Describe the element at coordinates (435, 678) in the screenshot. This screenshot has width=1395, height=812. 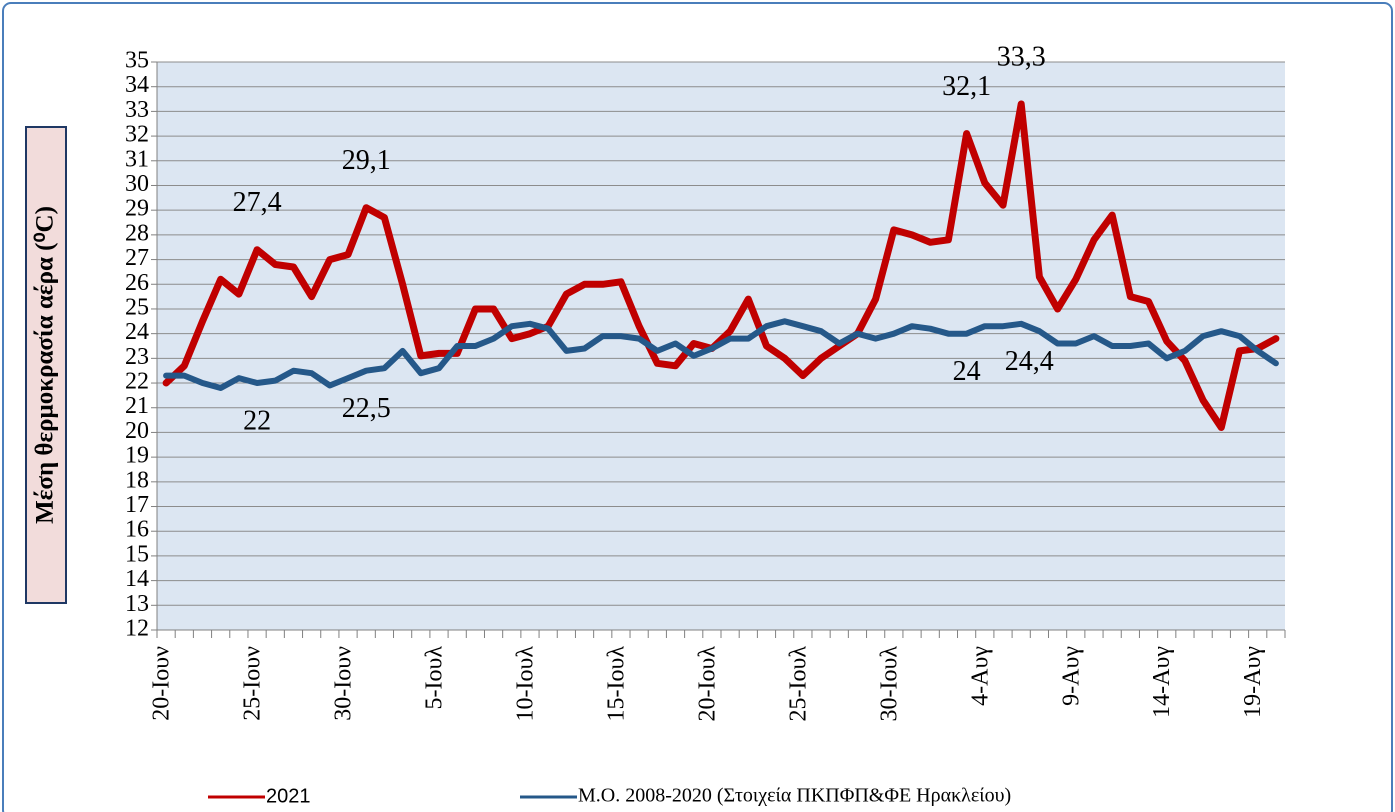
I see `x-tick-label: 5-Ιουλ` at that location.